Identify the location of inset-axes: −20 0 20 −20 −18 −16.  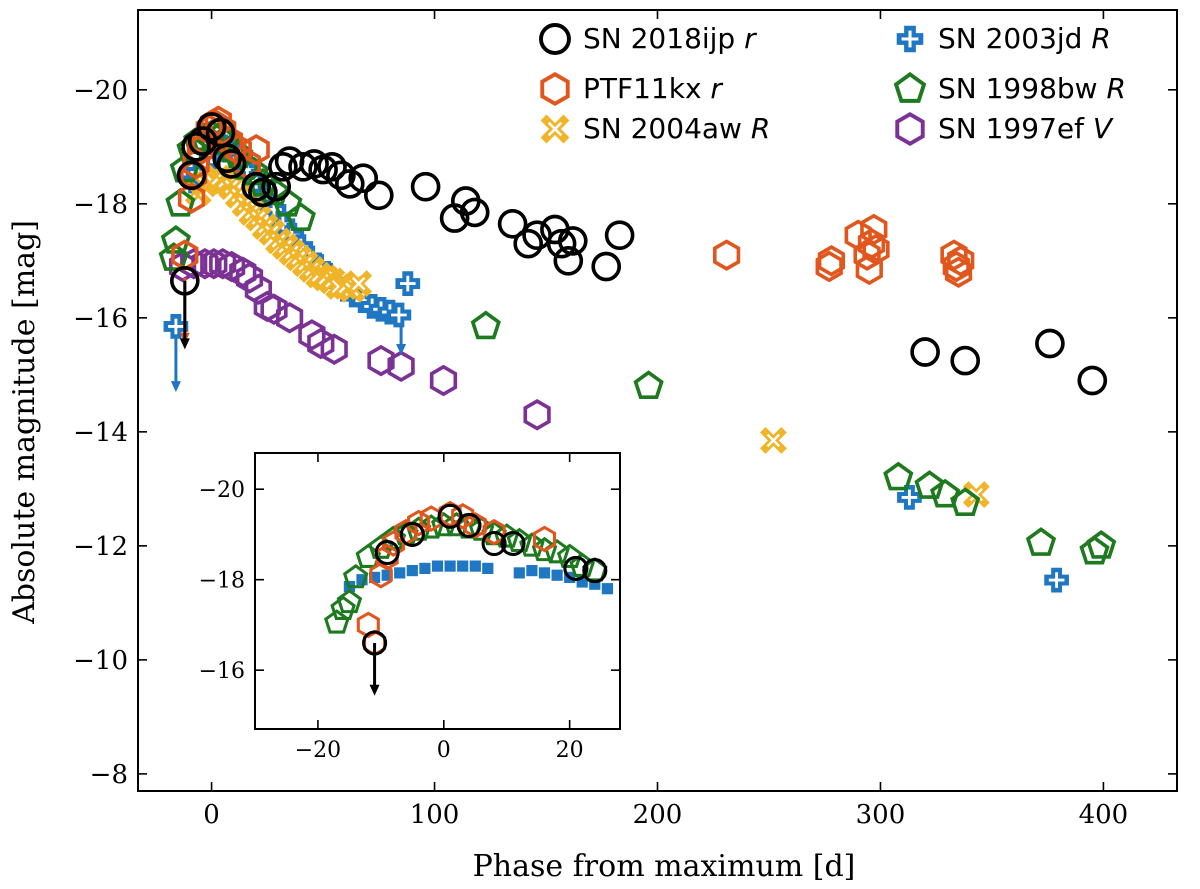
(410, 607).